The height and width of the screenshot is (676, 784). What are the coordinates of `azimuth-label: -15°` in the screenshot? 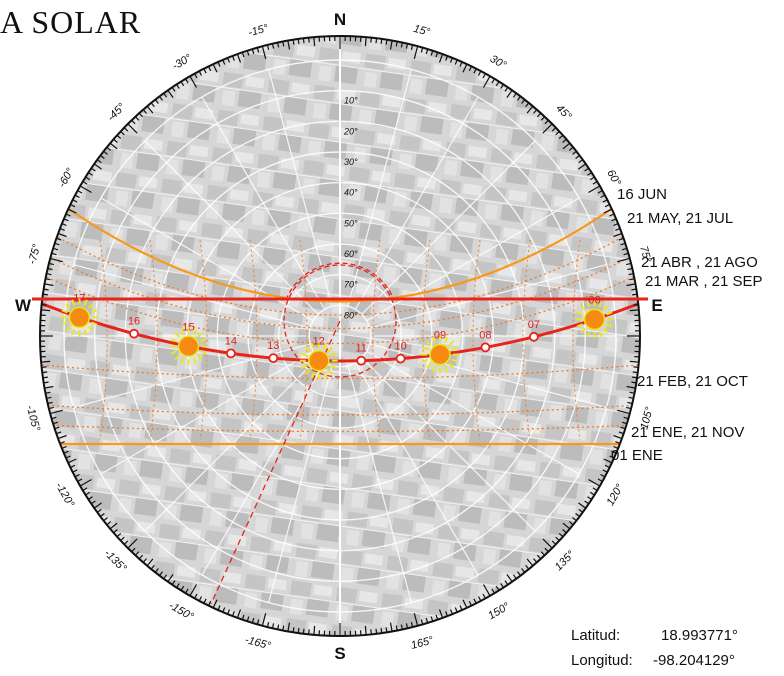 It's located at (258, 30).